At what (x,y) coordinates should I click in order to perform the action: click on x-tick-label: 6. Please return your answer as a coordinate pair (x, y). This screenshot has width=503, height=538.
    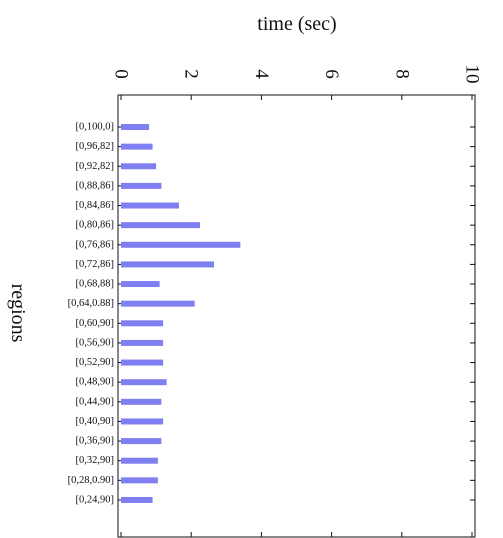
    Looking at the image, I should click on (331, 74).